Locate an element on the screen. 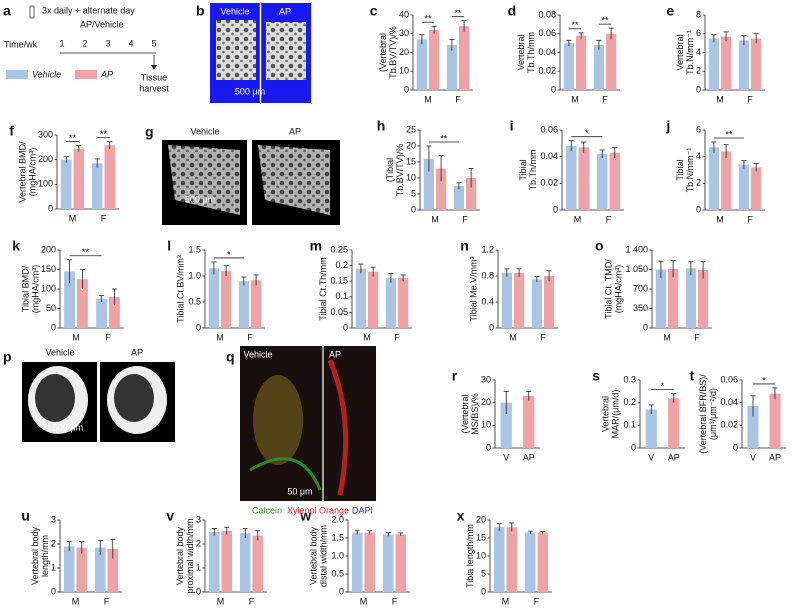 The height and width of the screenshot is (615, 794). y-tick-label: 200 is located at coordinates (45, 159).